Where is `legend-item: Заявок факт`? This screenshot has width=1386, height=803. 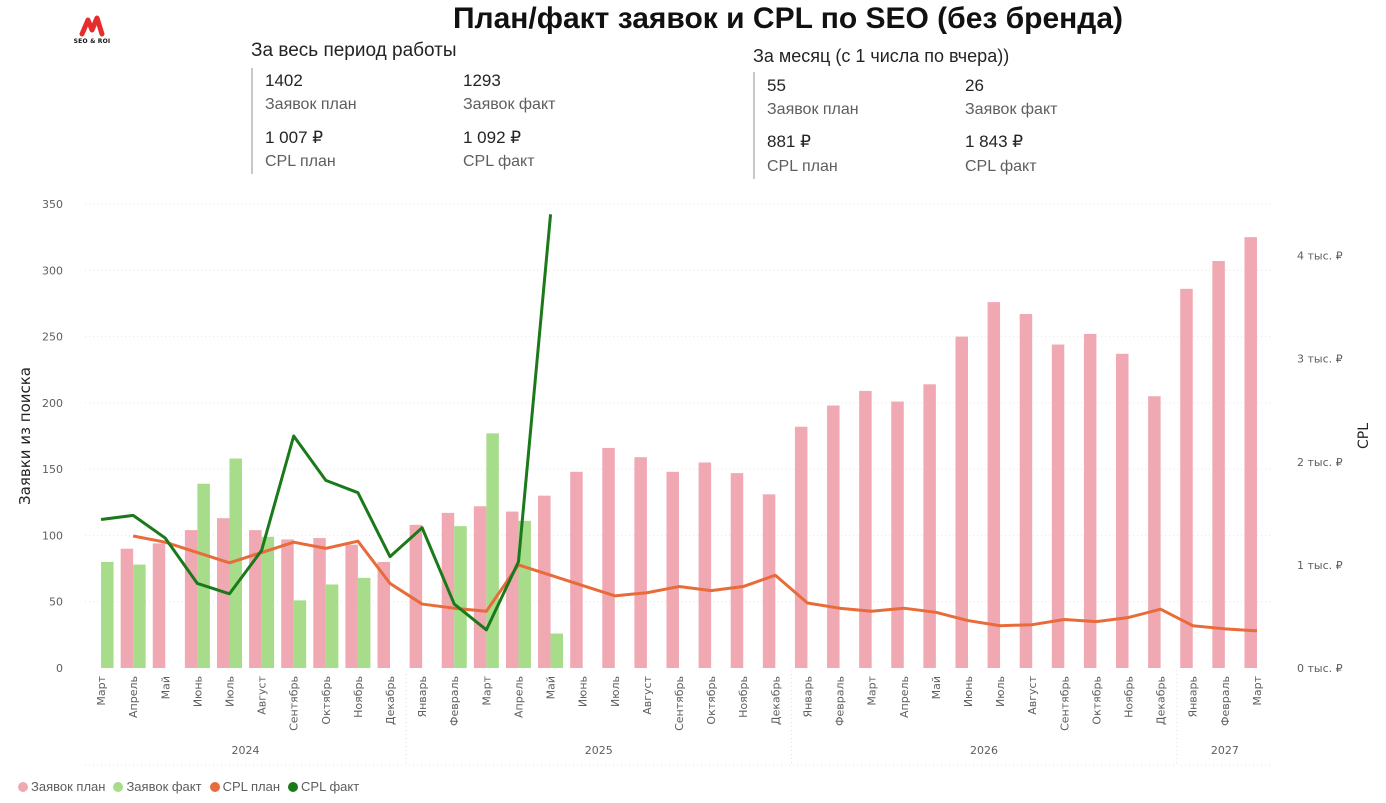
legend-item: Заявок факт is located at coordinates (157, 786).